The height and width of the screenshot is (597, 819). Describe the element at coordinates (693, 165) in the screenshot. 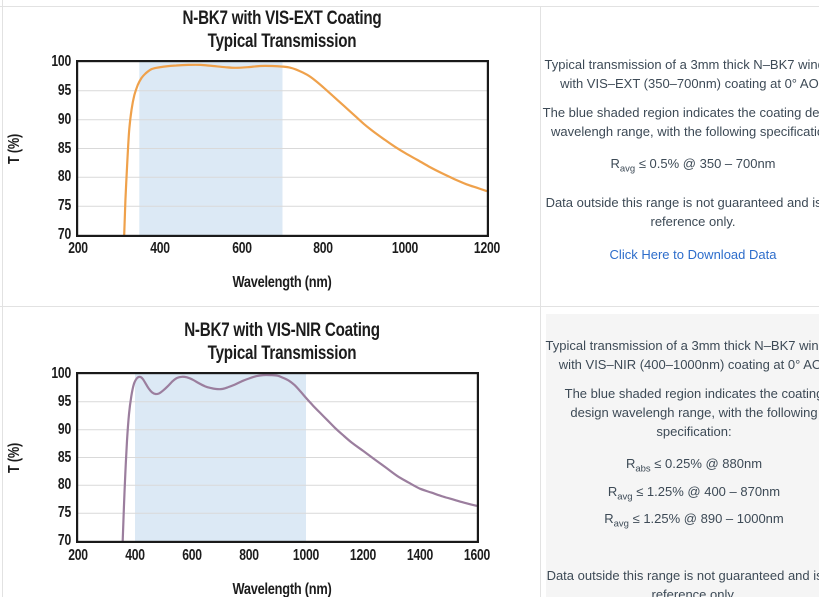

I see `coating-spec-line: Ravg ≤ 0.5% @ 350 – 700nm` at that location.